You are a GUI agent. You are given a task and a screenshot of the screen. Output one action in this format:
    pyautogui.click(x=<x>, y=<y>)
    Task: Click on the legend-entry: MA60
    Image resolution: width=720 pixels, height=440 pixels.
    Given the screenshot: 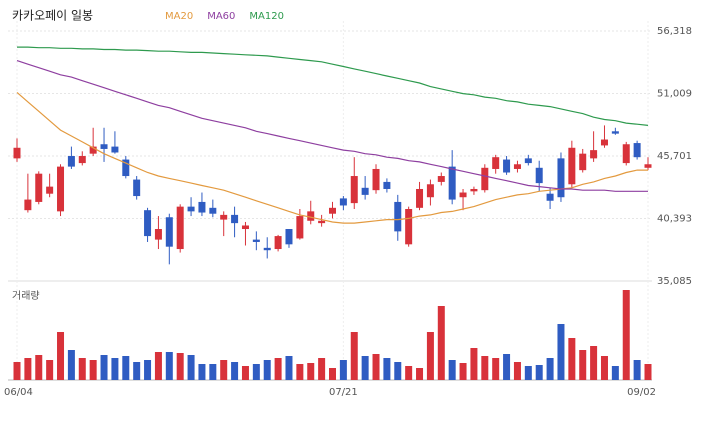 What is the action you would take?
    pyautogui.click(x=221, y=16)
    